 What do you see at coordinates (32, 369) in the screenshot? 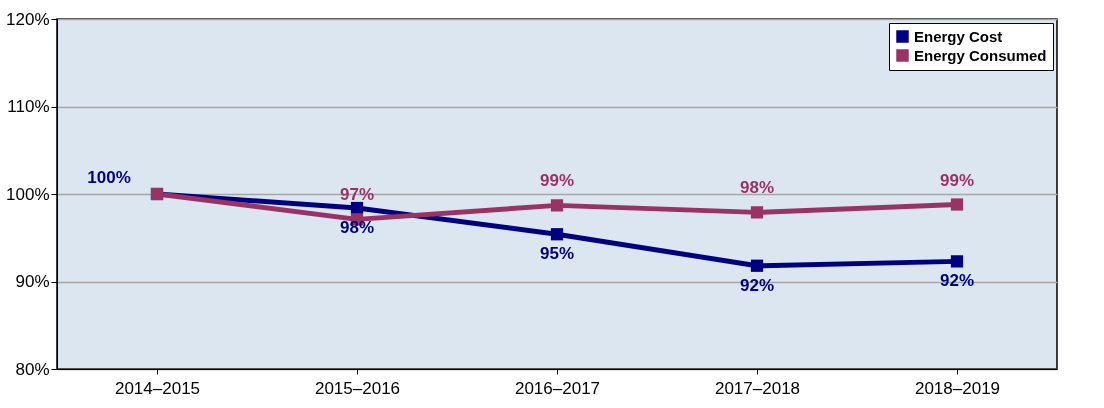
I see `y-tick-label: 80%` at bounding box center [32, 369].